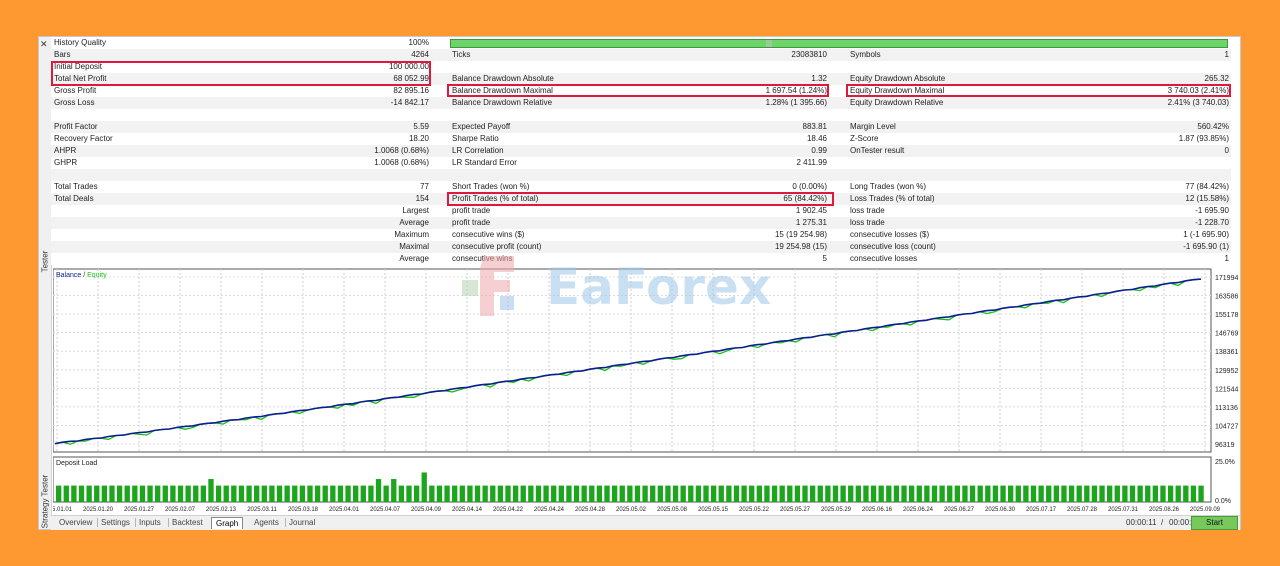 The image size is (1280, 566). What do you see at coordinates (302, 522) in the screenshot?
I see `tab-journal: Journal` at bounding box center [302, 522].